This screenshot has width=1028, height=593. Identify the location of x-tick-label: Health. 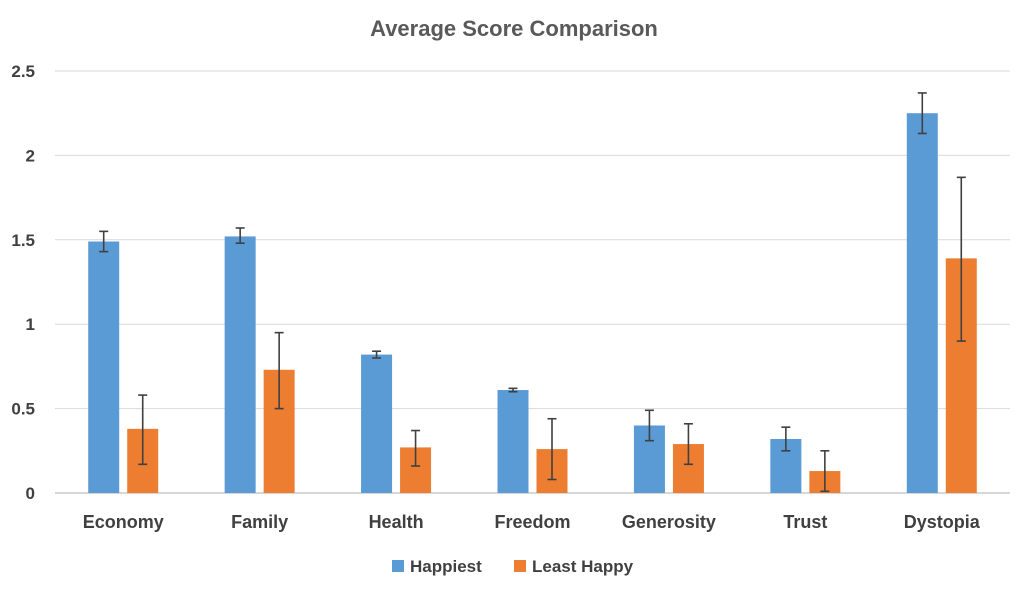
(396, 522).